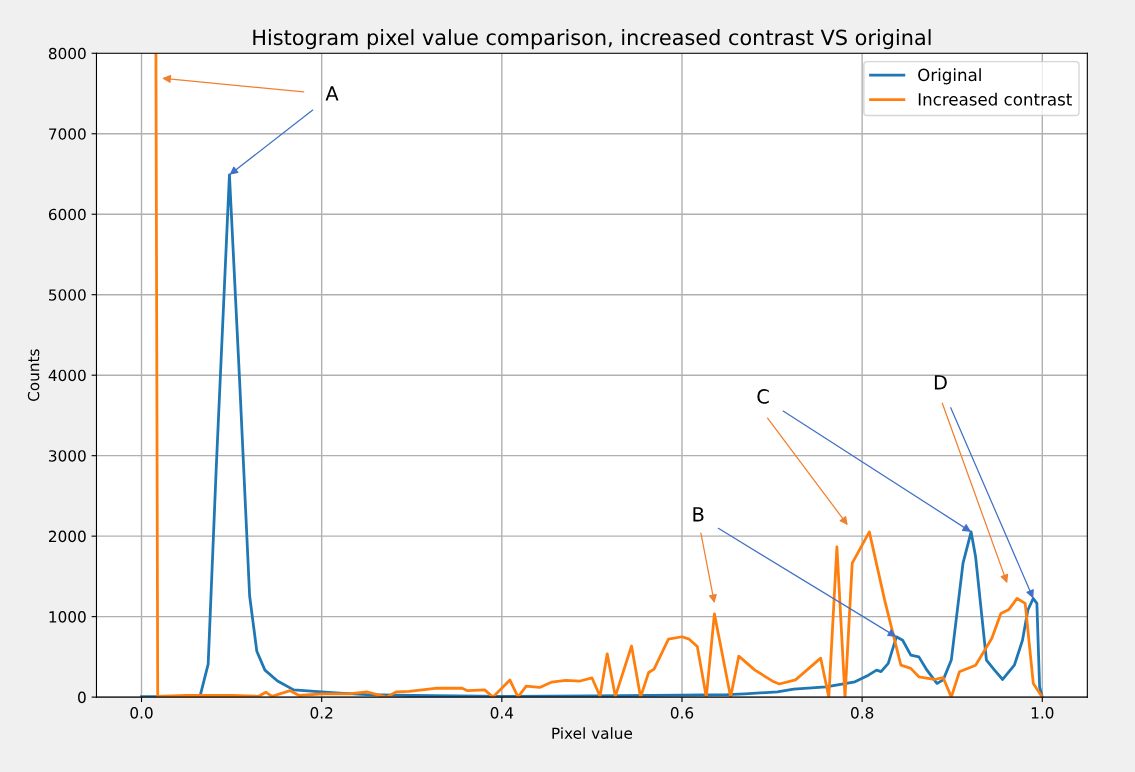 Image resolution: width=1135 pixels, height=772 pixels. Describe the element at coordinates (67, 214) in the screenshot. I see `y-tick-label: 6000` at that location.